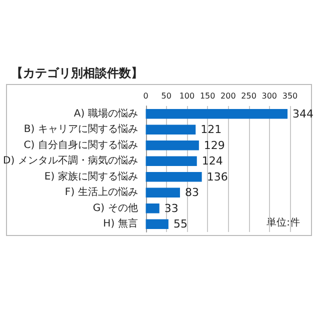 The width and height of the screenshot is (320, 320). Describe the element at coordinates (187, 96) in the screenshot. I see `x-tick-label: 100` at that location.